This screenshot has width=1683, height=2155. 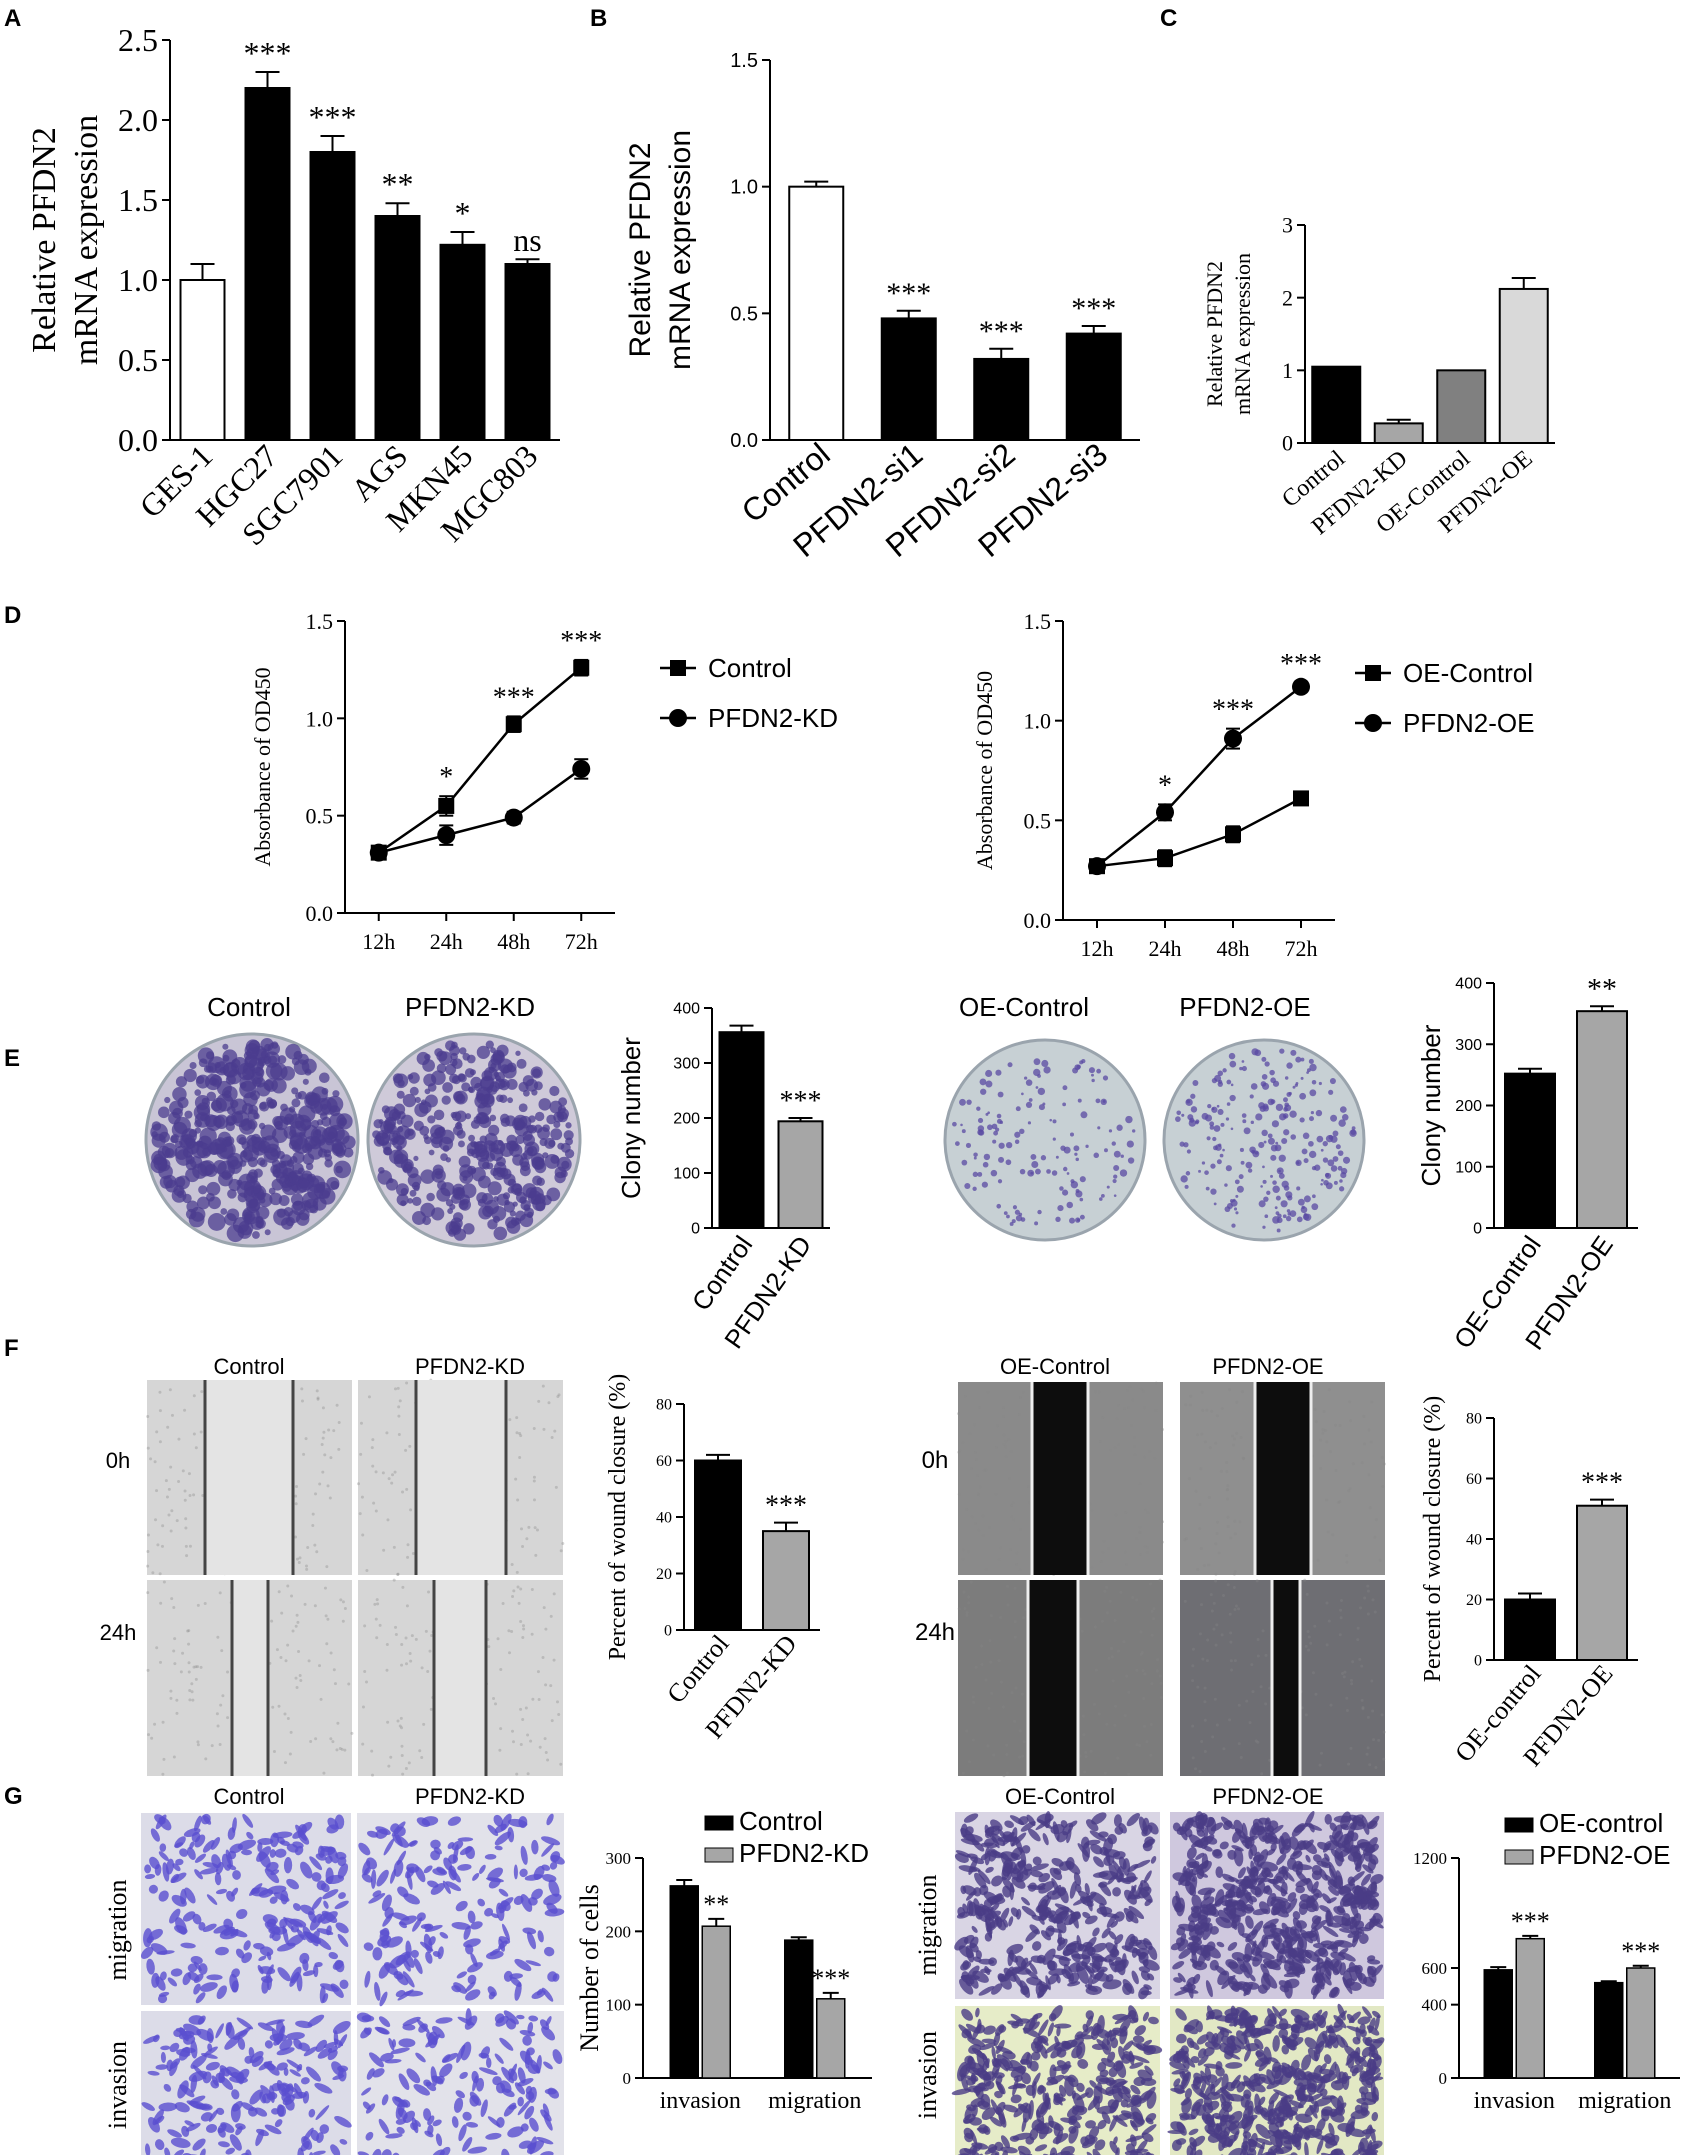 What do you see at coordinates (527, 240) in the screenshot?
I see `significance-label: ns` at bounding box center [527, 240].